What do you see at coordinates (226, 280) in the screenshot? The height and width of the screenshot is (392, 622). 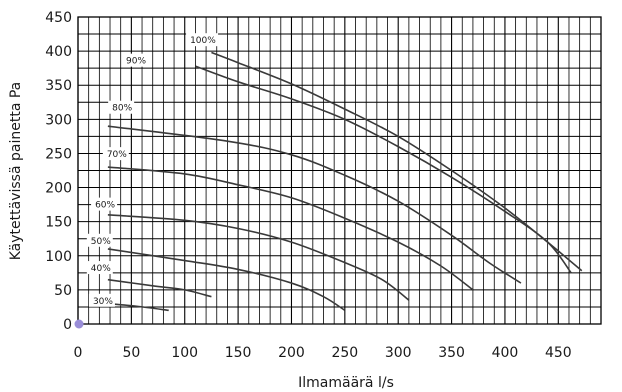 I see `fan-curve-50pct` at bounding box center [226, 280].